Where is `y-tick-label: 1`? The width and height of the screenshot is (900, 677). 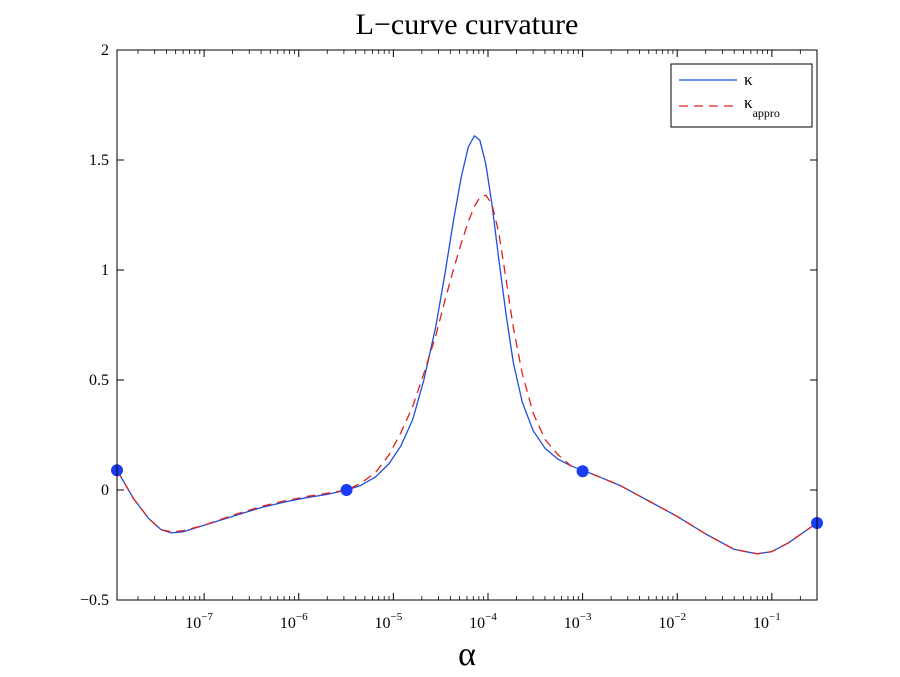
y-tick-label: 1 is located at coordinates (105, 270).